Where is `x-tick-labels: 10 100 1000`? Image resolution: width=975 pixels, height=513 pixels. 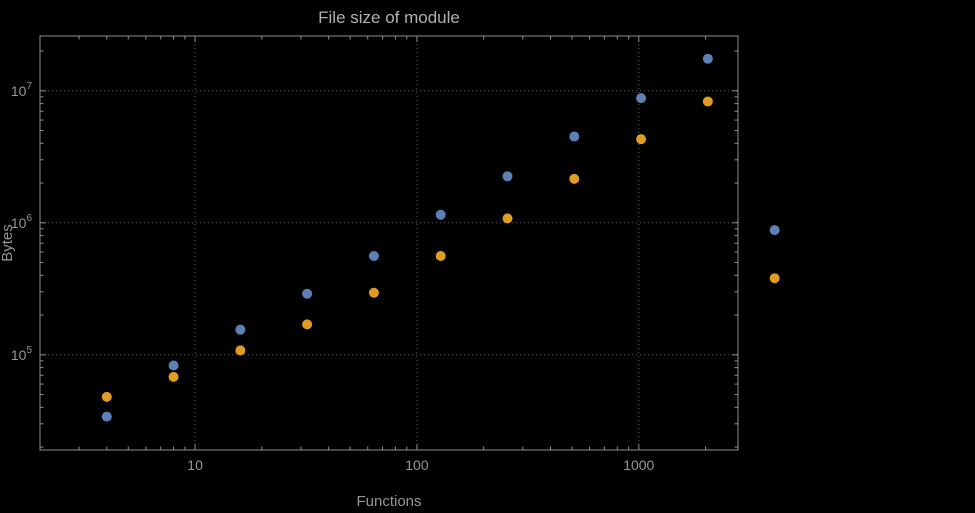 x-tick-labels: 10 100 1000 is located at coordinates (420, 465).